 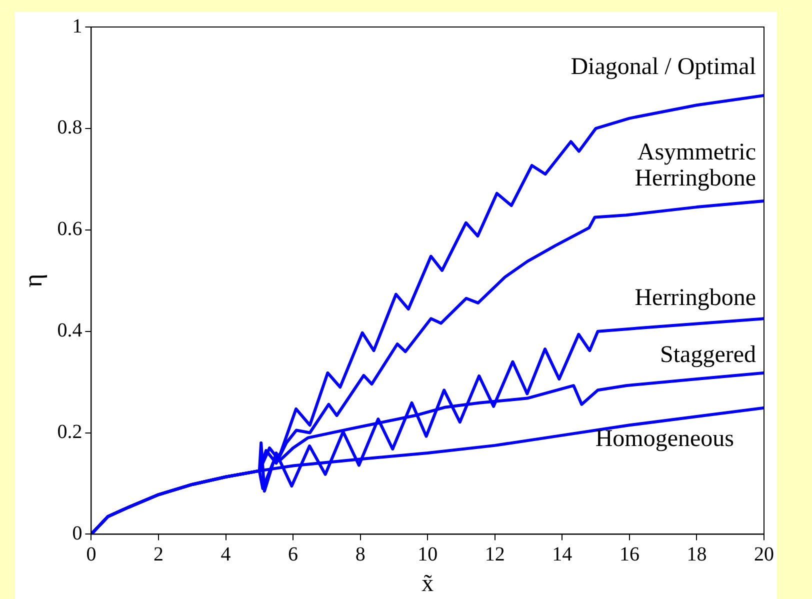 What do you see at coordinates (695, 297) in the screenshot?
I see `series-label: Herringbone` at bounding box center [695, 297].